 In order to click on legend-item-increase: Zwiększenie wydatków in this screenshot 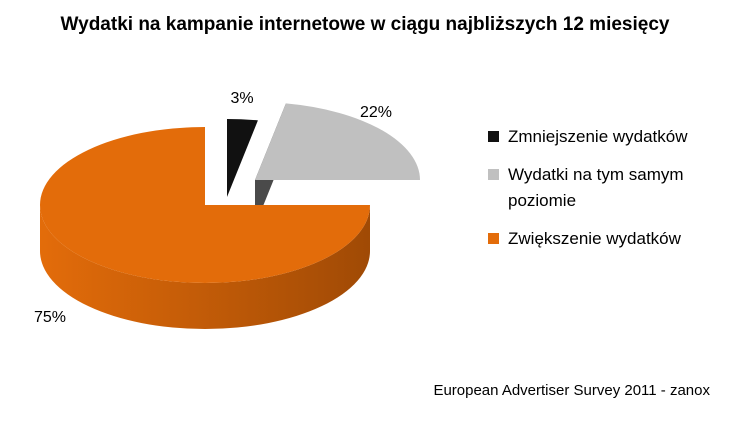, I will do `click(604, 239)`.